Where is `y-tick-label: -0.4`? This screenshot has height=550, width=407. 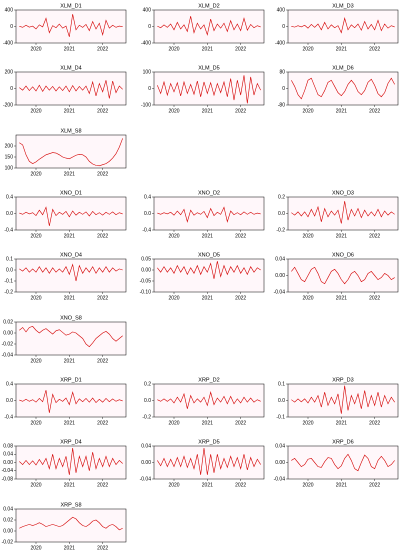 y-tick-label: -0.4 is located at coordinates (146, 230).